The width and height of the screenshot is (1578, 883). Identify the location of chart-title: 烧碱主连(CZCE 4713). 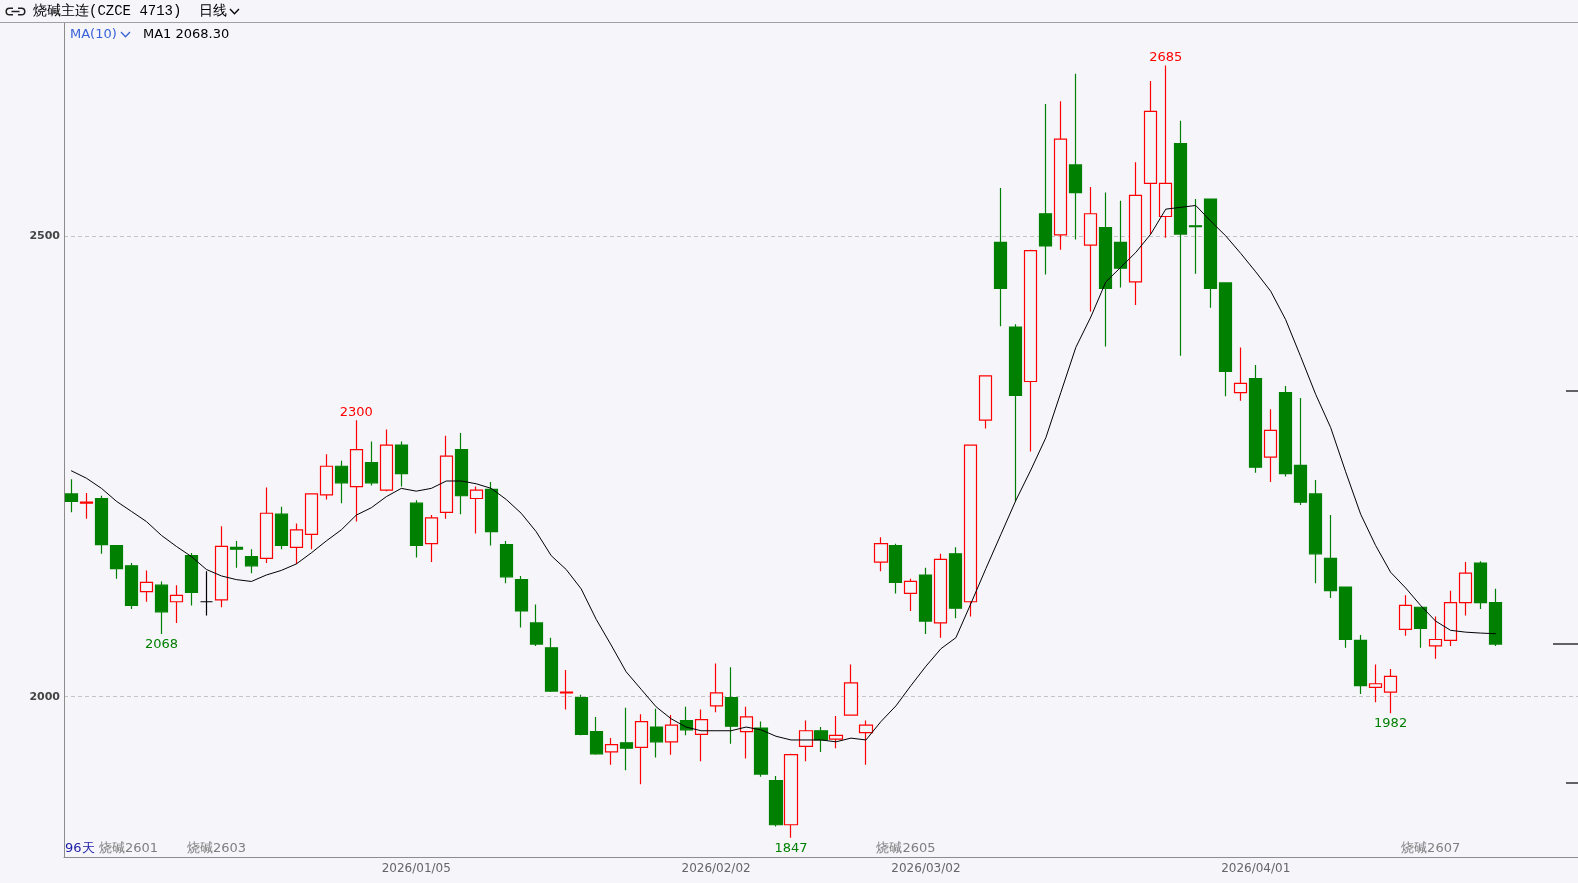
(107, 11).